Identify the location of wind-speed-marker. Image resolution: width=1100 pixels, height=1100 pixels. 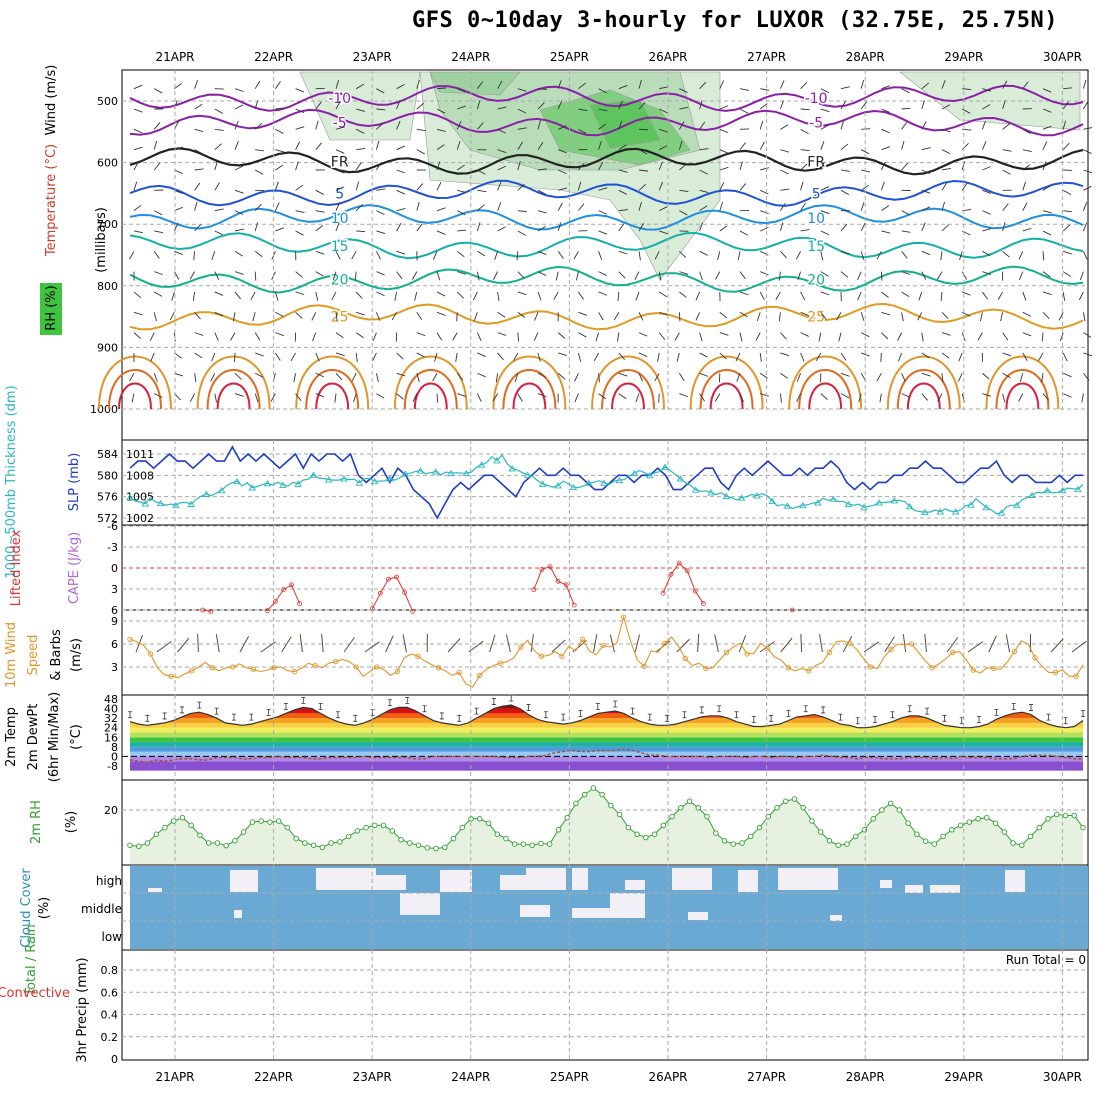
(911, 644).